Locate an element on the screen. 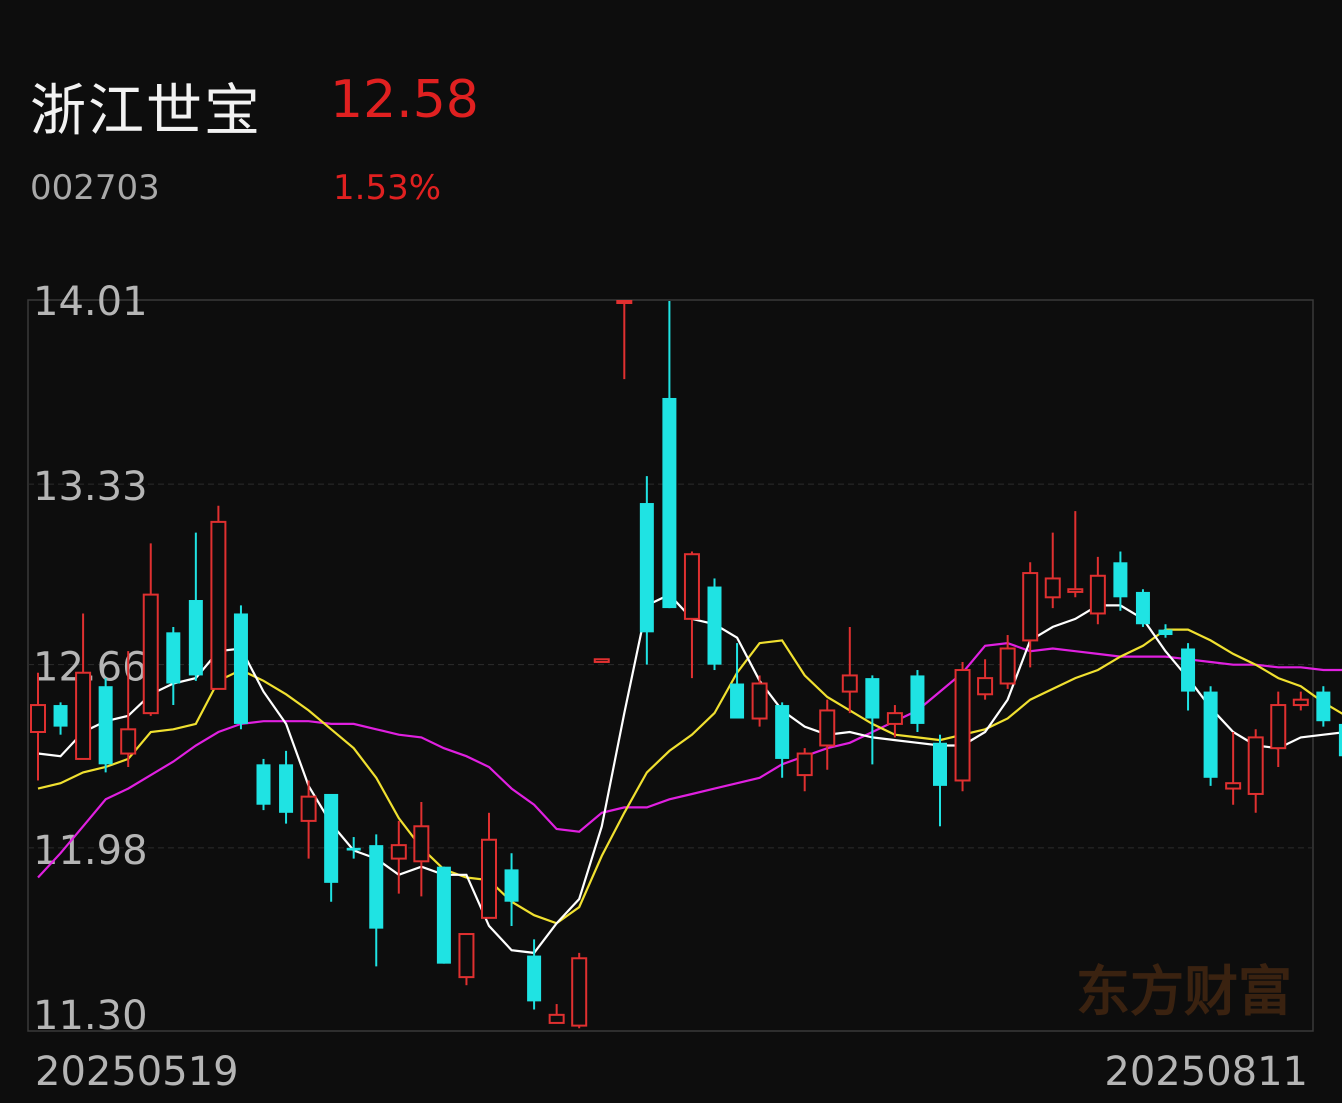 The width and height of the screenshot is (1342, 1103). x-end-label: 20250811 is located at coordinates (1206, 1072).